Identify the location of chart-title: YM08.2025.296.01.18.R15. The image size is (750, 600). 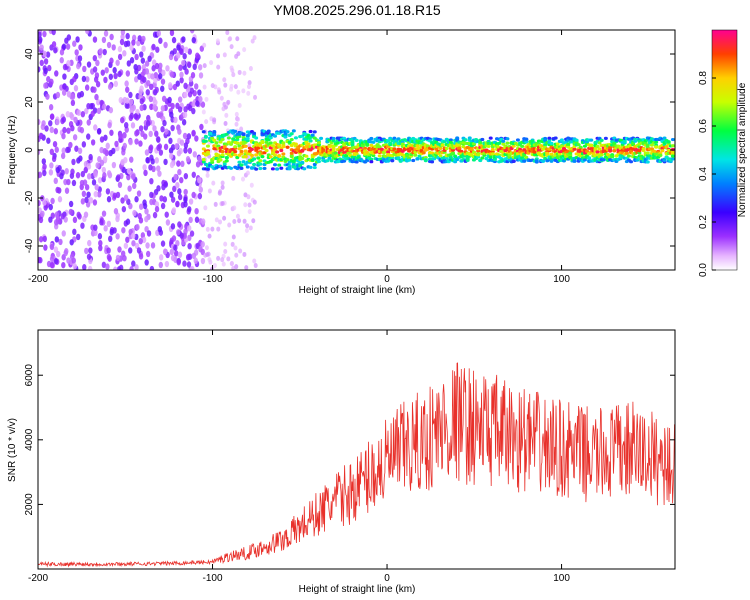
(357, 10).